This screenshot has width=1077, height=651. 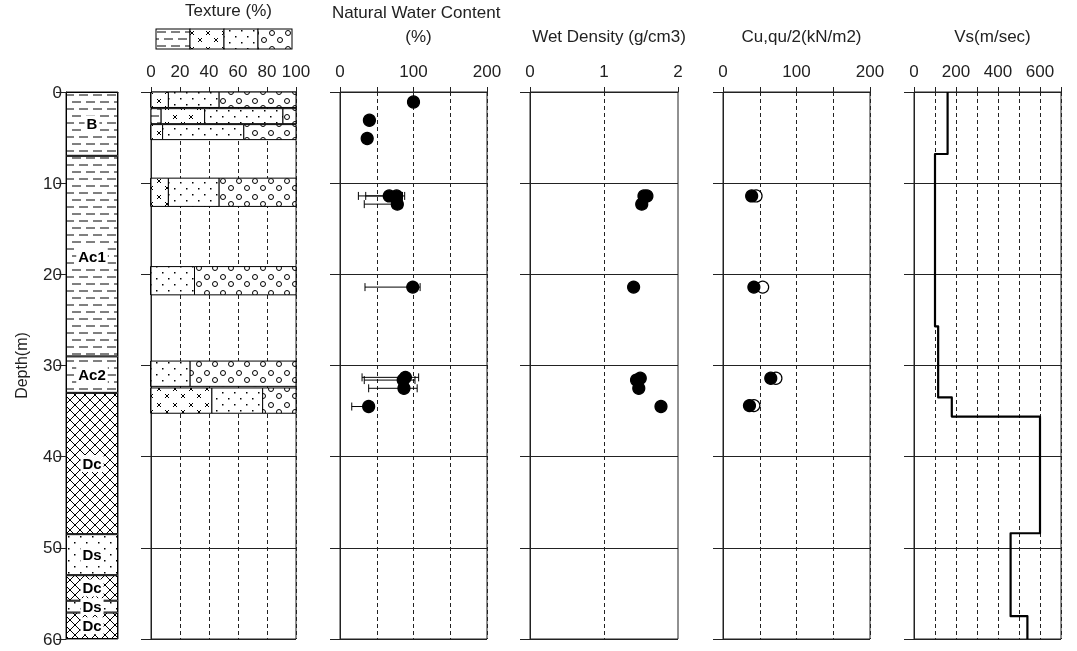 What do you see at coordinates (604, 71) in the screenshot?
I see `x-tick-label: 1` at bounding box center [604, 71].